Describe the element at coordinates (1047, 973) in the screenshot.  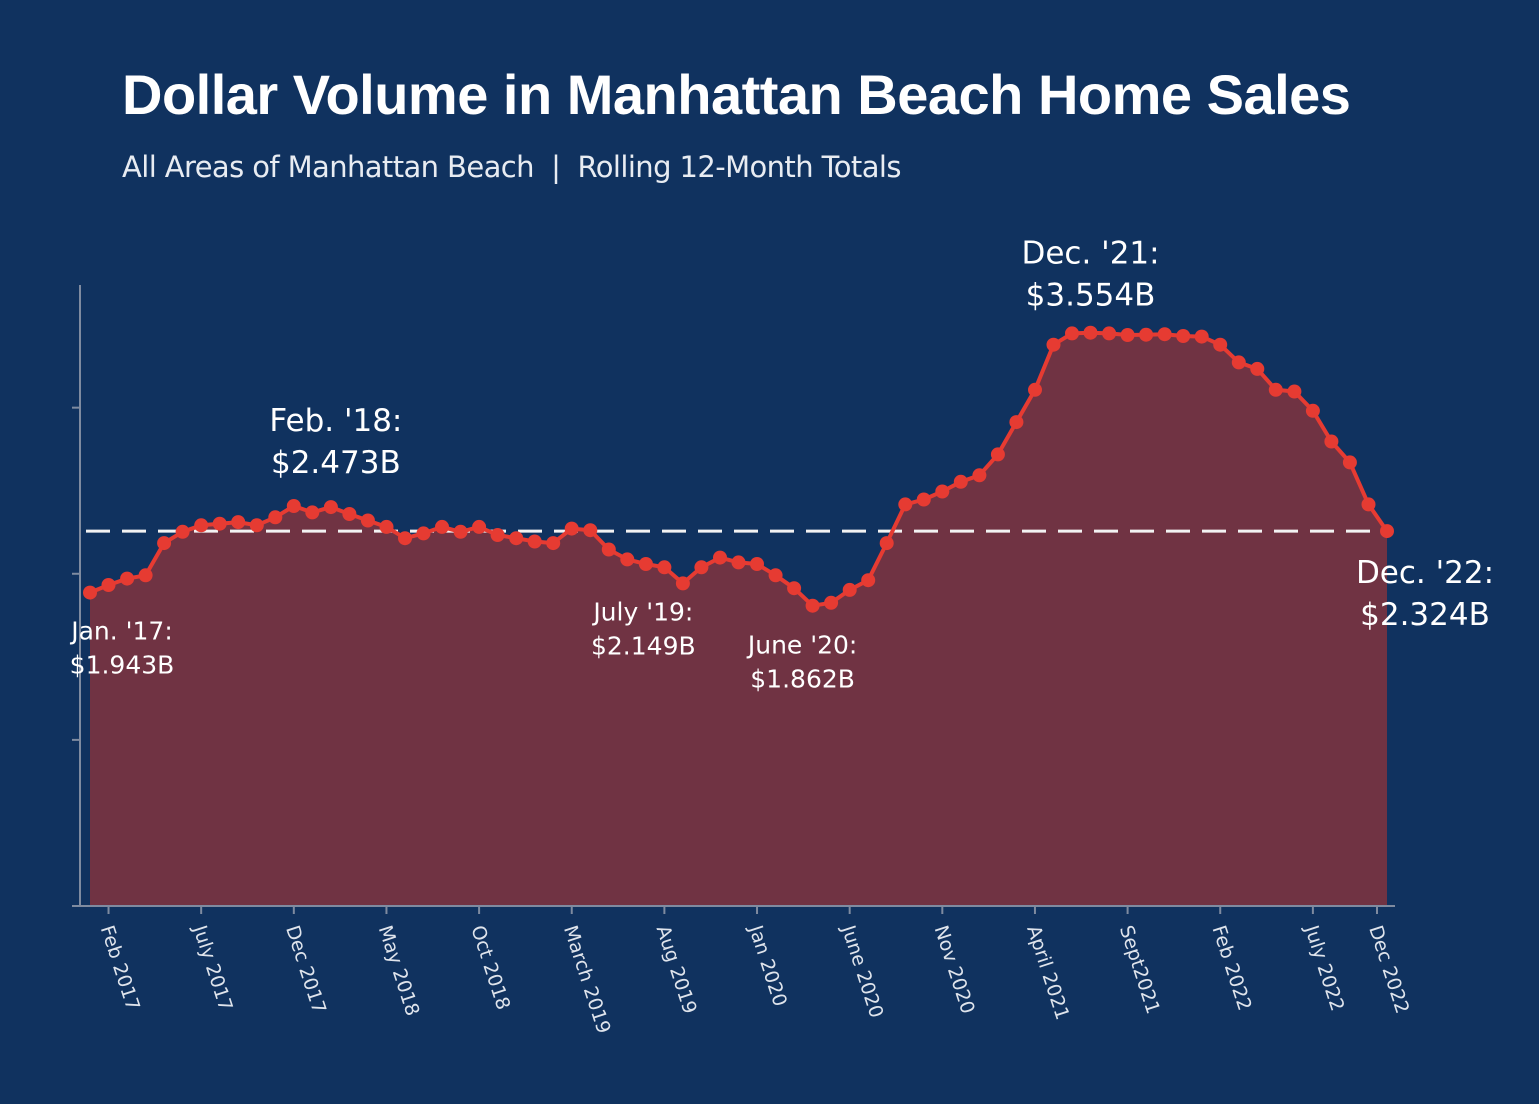
I see `x-tick-label: April 2021` at that location.